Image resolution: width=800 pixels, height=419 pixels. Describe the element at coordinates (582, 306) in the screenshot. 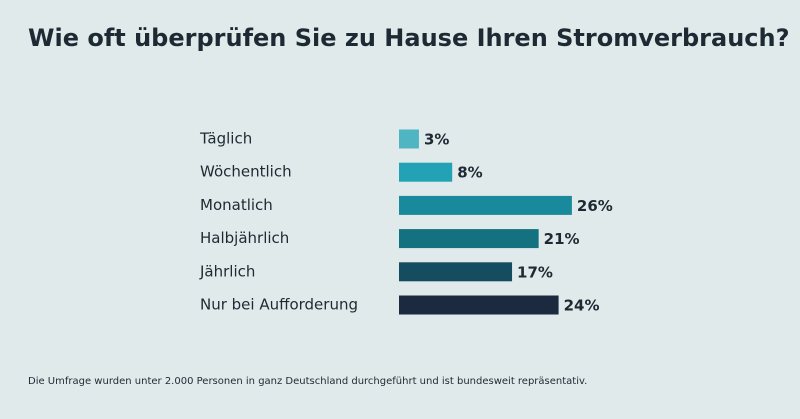

I see `value-label: 24%` at that location.